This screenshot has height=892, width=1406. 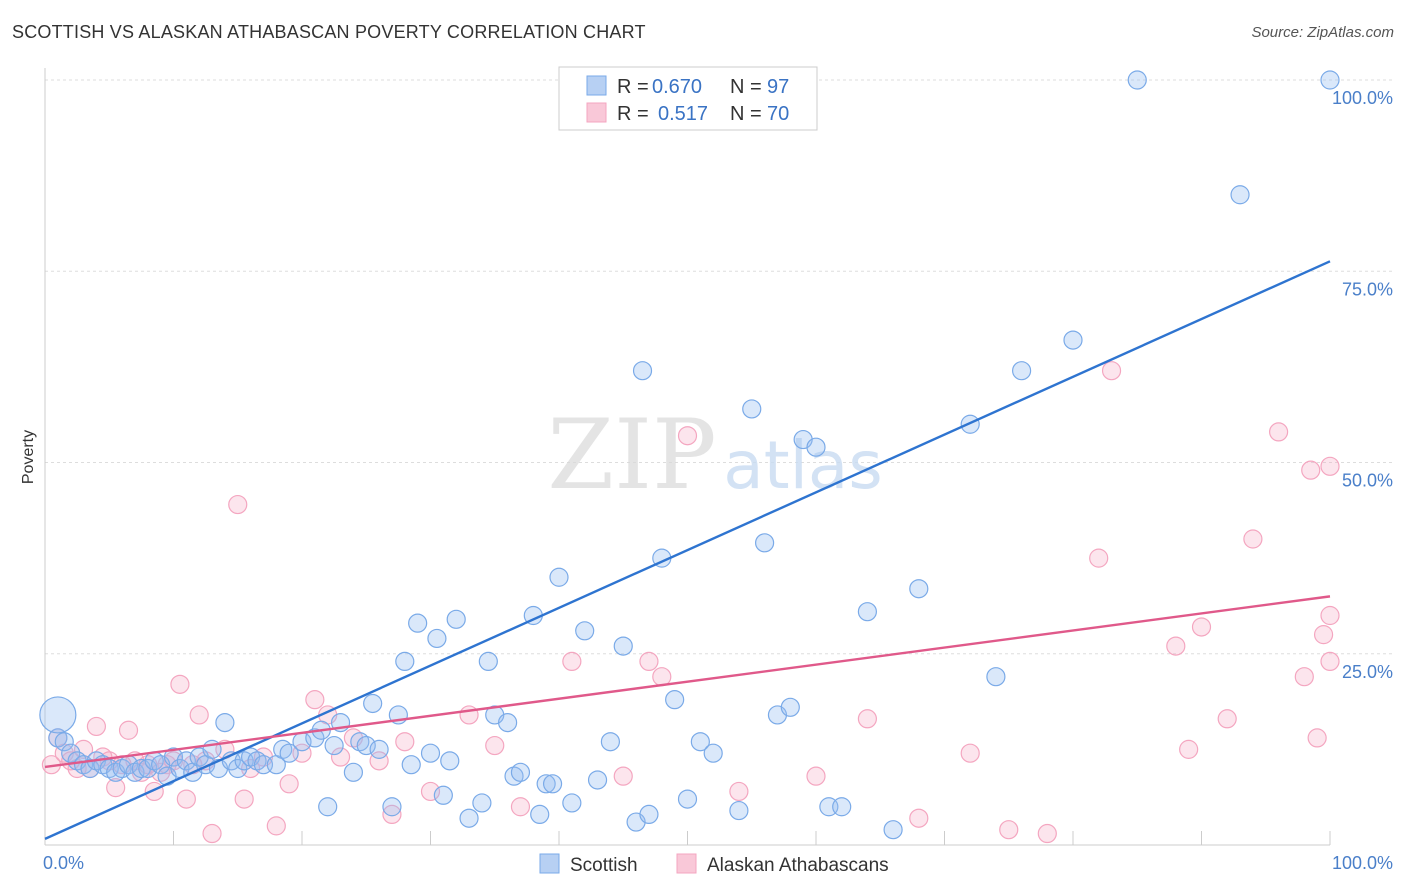 I want to click on stats-legend: R = 0.670 N = 97 R = 0.517 N = 70, so click(x=688, y=98).